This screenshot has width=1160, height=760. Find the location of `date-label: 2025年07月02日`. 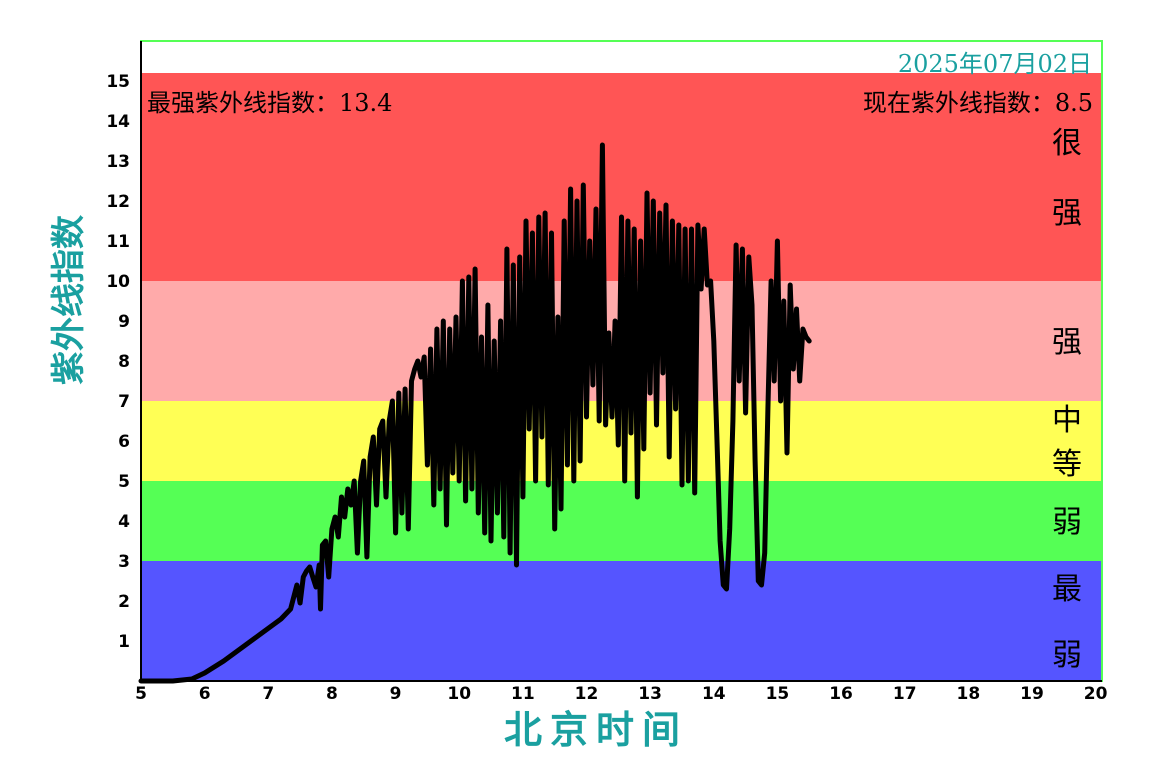

date-label: 2025年07月02日 is located at coordinates (995, 64).